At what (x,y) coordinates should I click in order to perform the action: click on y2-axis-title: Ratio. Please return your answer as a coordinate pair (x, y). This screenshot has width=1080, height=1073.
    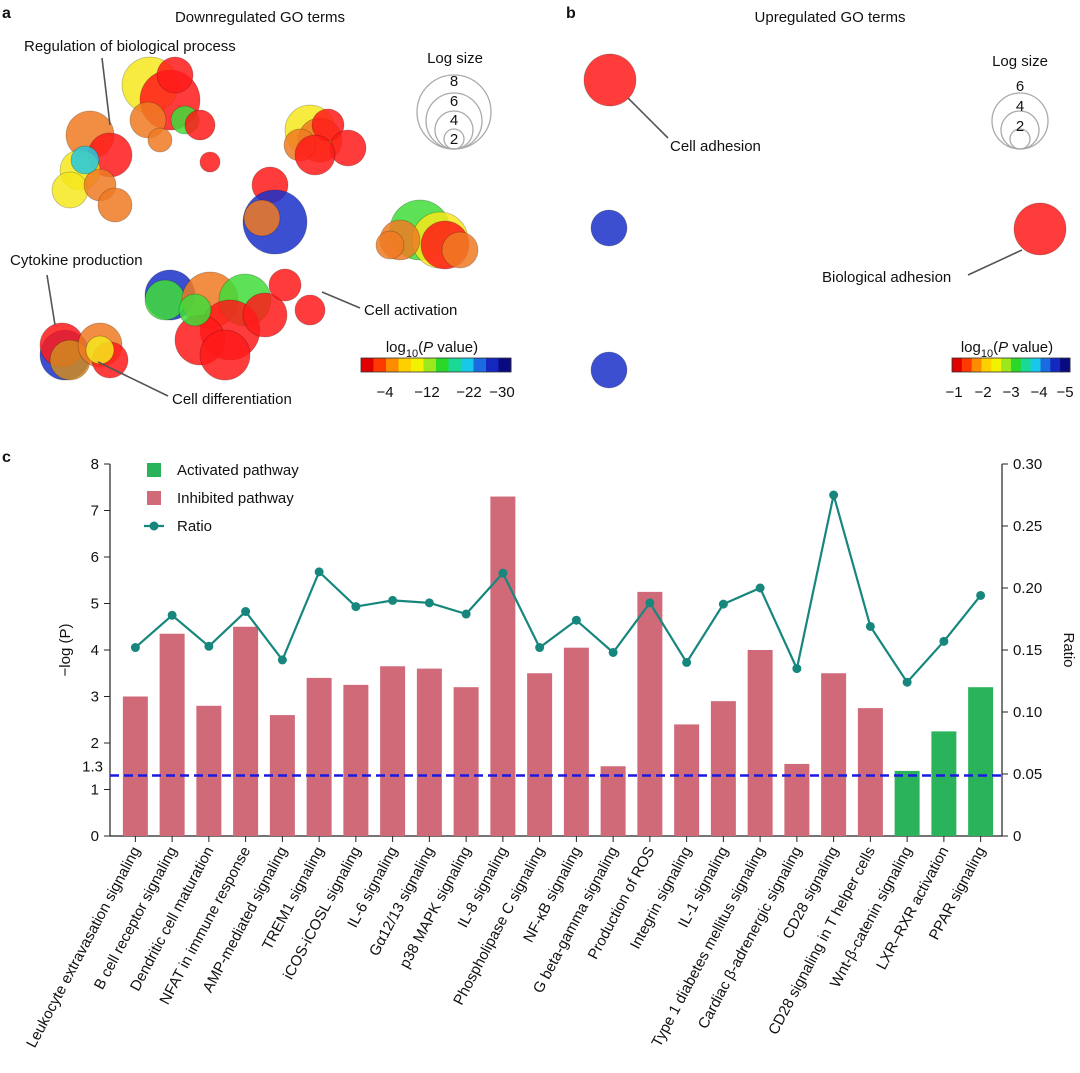
    Looking at the image, I should click on (1068, 649).